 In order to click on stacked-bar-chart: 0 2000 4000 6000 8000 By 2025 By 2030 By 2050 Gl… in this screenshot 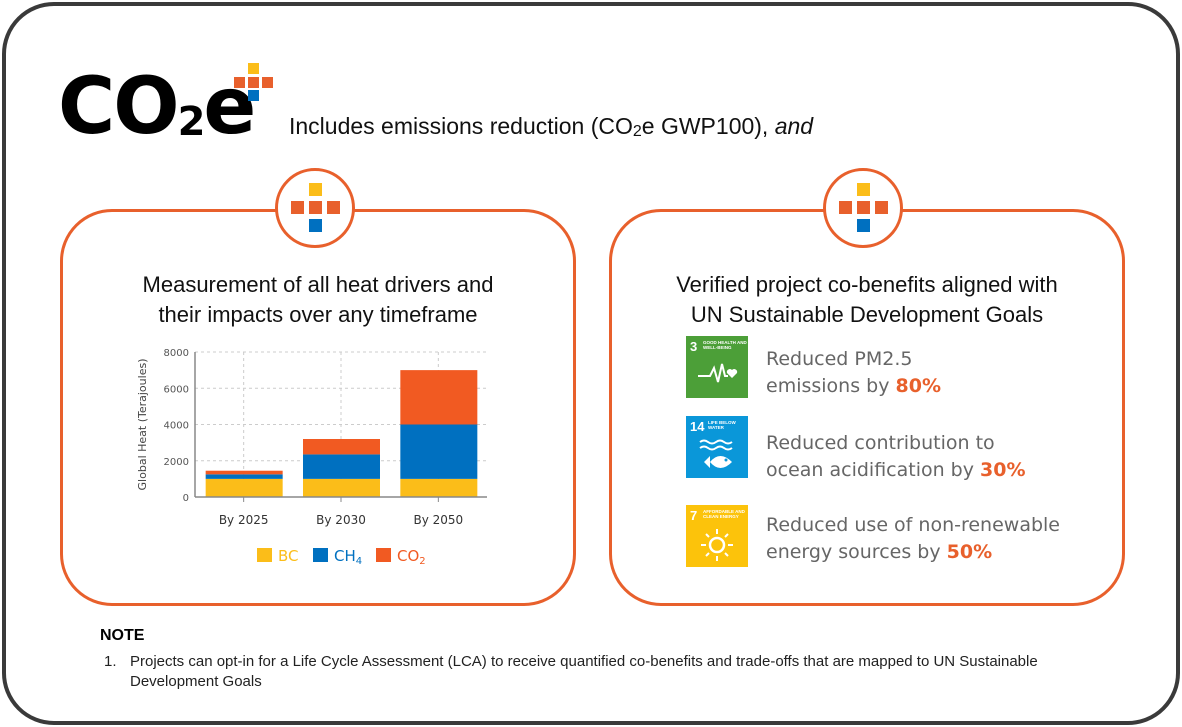, I will do `click(311, 457)`.